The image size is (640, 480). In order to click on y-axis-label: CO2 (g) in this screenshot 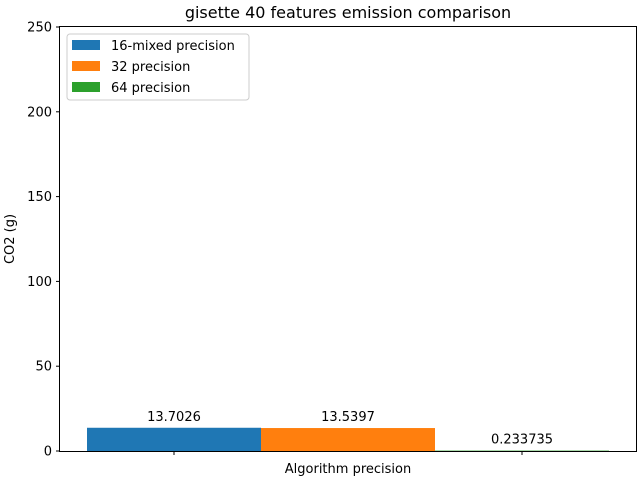, I will do `click(10, 239)`.